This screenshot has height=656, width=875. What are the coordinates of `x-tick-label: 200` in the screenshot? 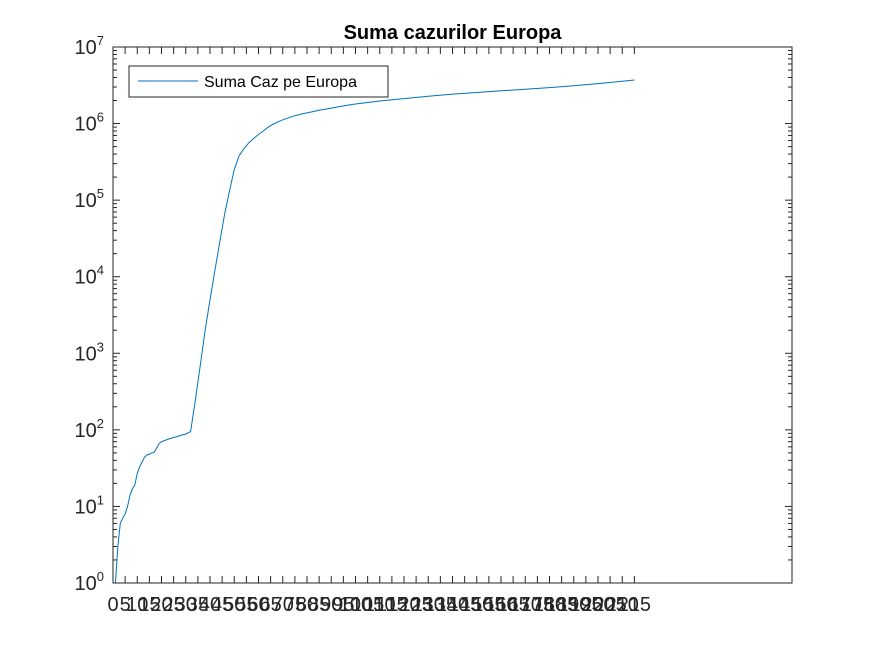 It's located at (597, 605).